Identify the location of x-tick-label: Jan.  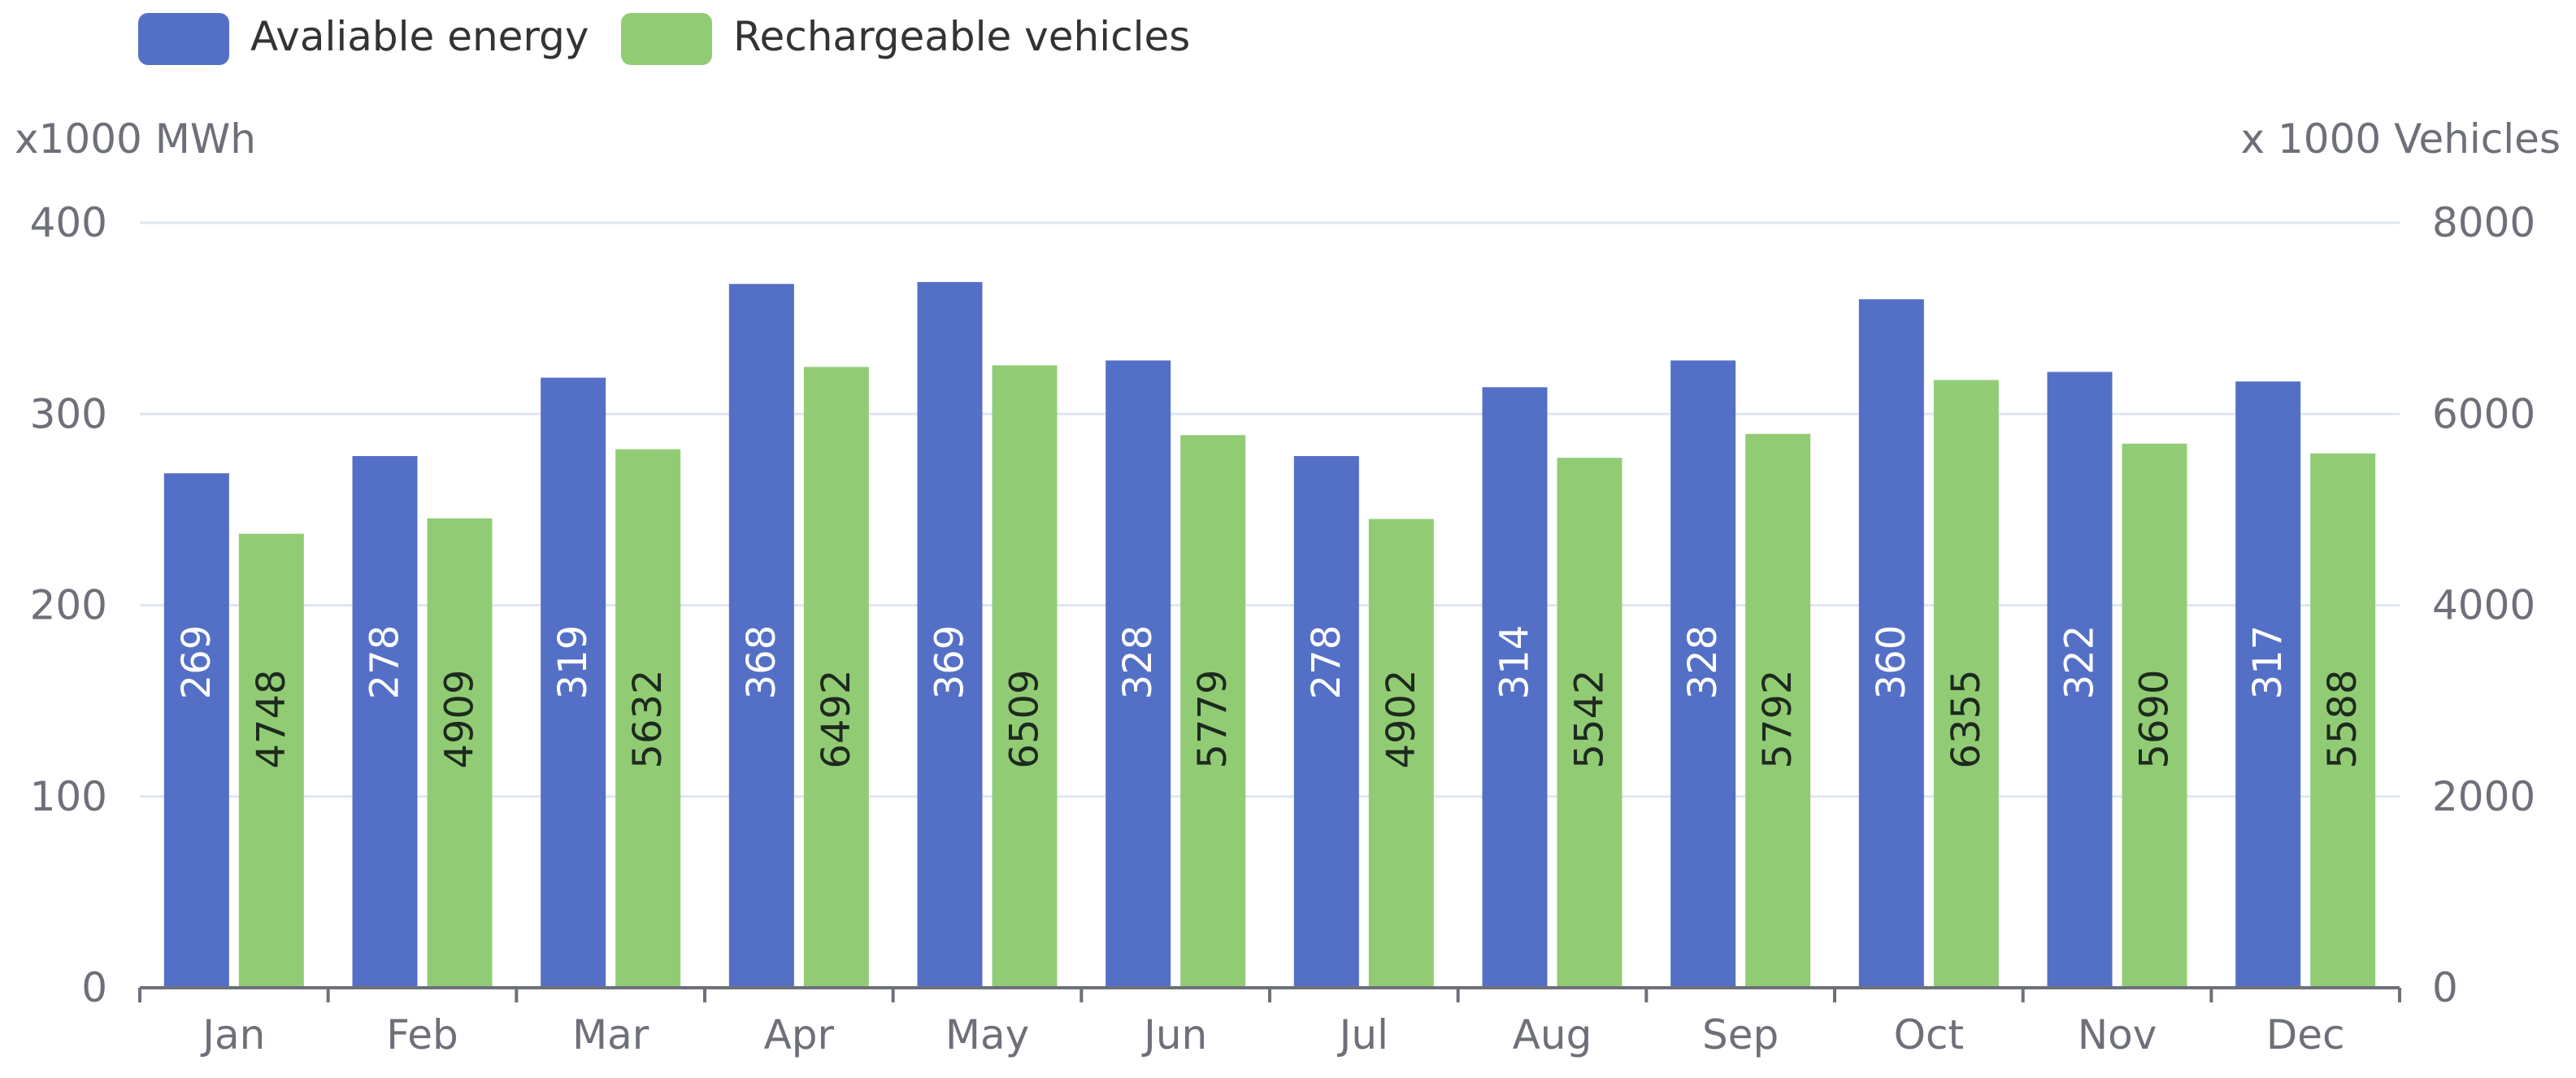
(232, 1034).